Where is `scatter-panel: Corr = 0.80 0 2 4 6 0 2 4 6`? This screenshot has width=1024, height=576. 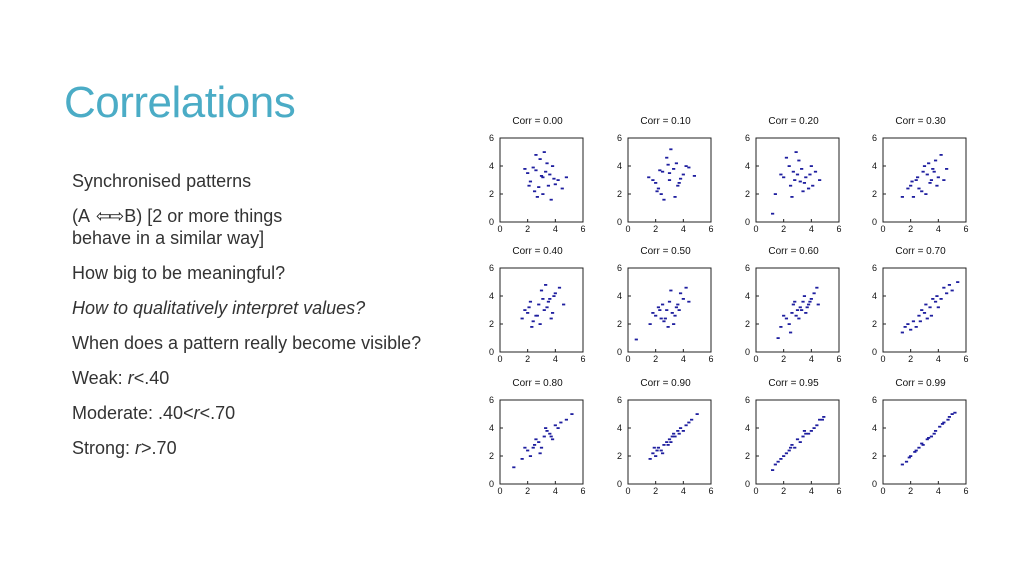
scatter-panel: Corr = 0.80 0 2 4 6 0 2 4 6 is located at coordinates (537, 437).